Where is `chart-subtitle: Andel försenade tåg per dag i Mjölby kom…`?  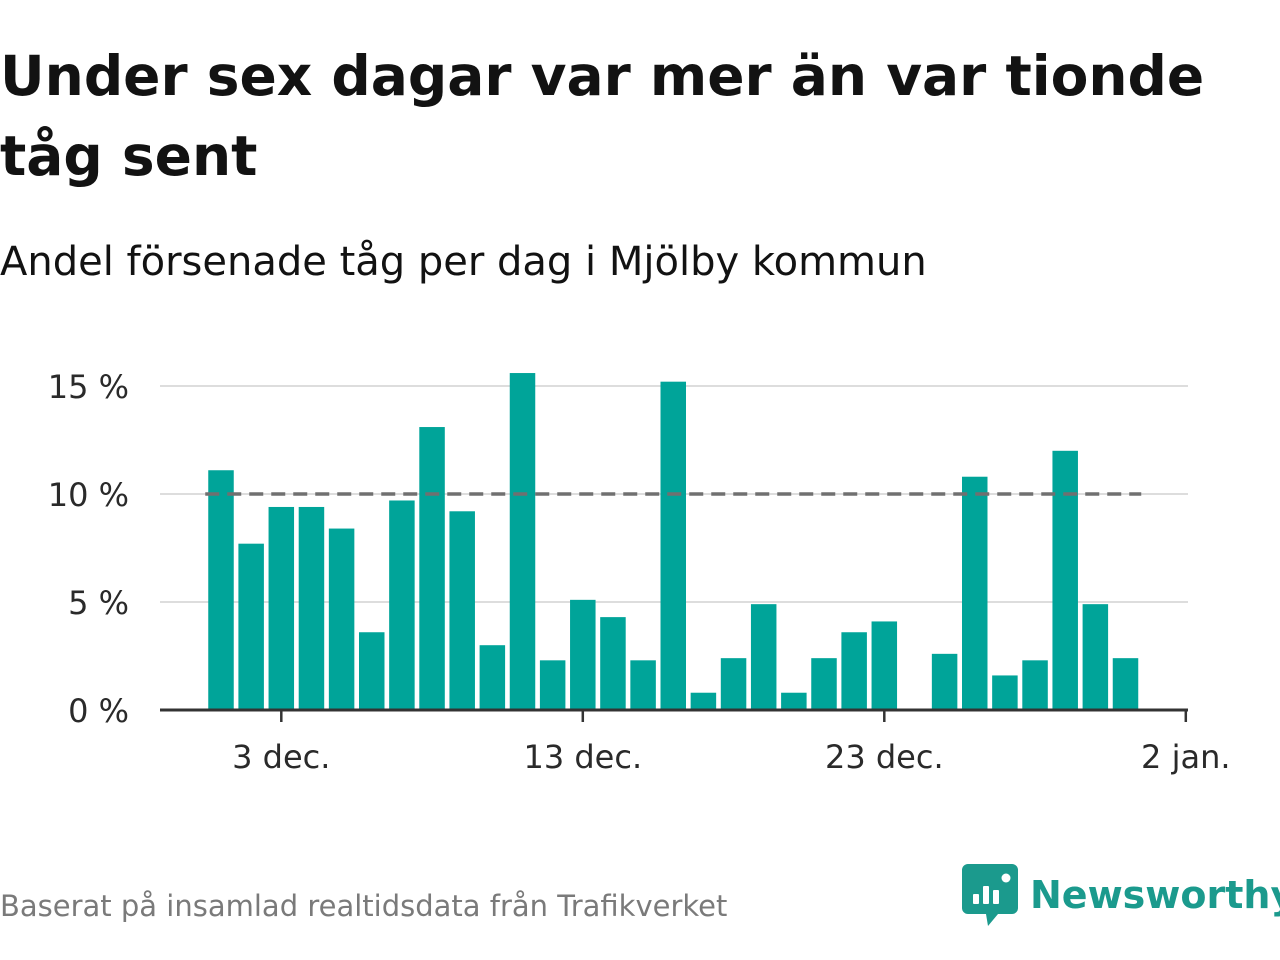 chart-subtitle: Andel försenade tåg per dag i Mjölby kom… is located at coordinates (463, 262).